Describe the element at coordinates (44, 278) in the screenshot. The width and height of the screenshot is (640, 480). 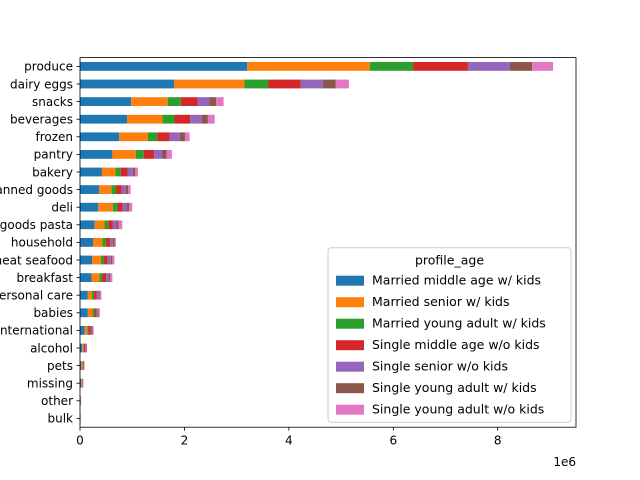
I see `y-tick-label: breakfast` at that location.